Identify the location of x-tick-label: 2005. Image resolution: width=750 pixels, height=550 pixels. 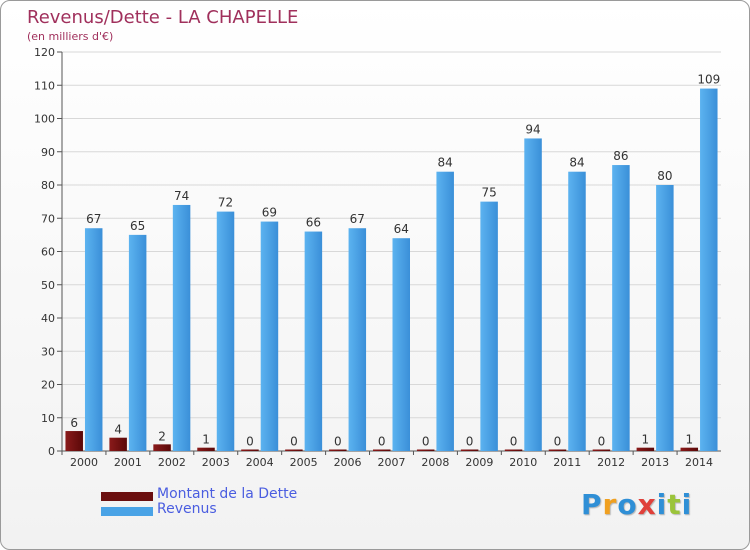
(304, 462).